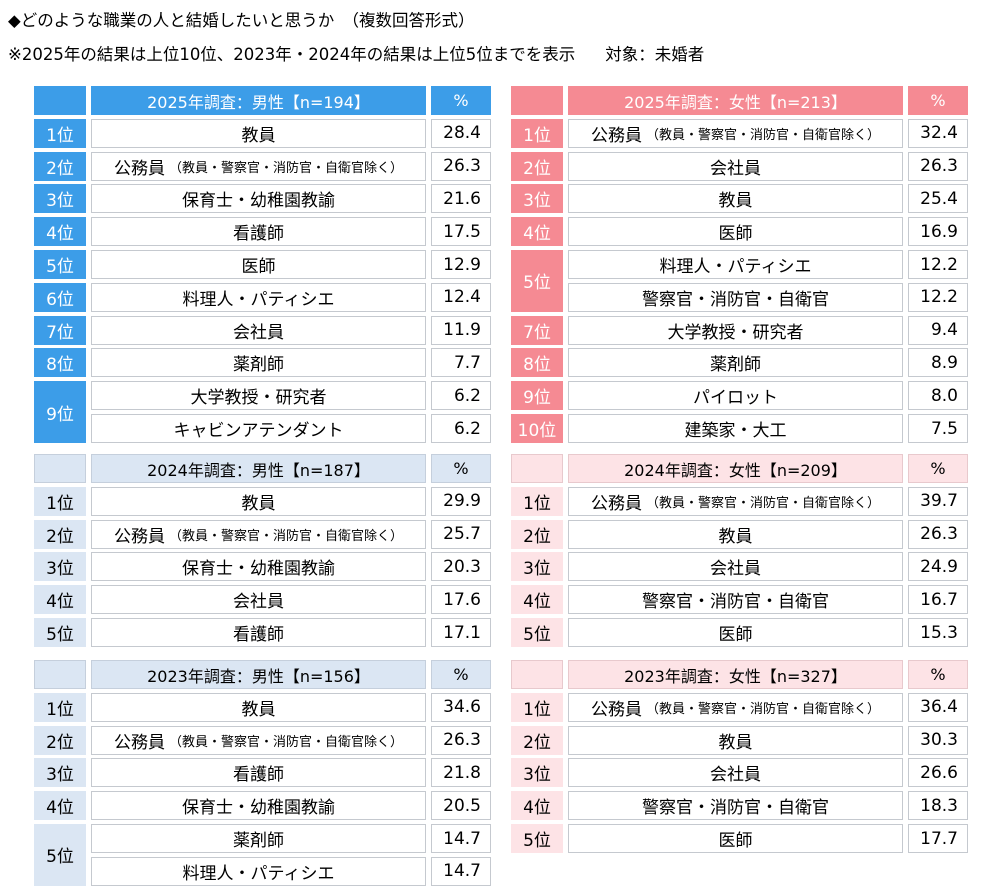  I want to click on percent-value: 7.7, so click(461, 363).